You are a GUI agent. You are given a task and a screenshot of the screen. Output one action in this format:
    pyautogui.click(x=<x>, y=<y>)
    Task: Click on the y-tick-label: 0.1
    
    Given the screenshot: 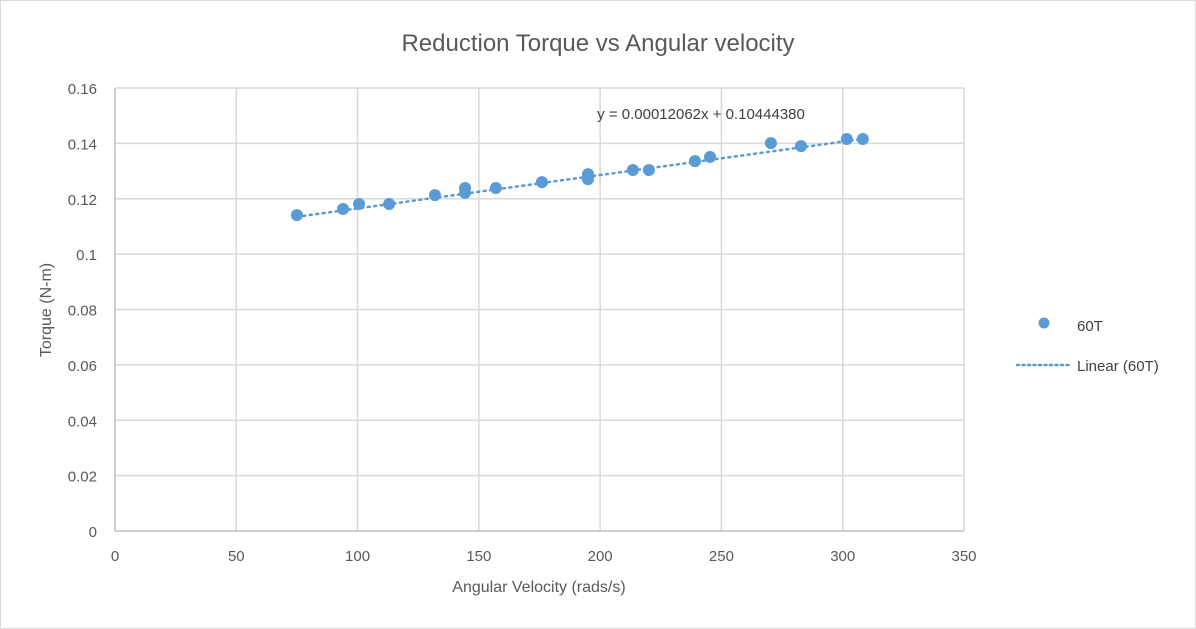 What is the action you would take?
    pyautogui.click(x=86, y=255)
    